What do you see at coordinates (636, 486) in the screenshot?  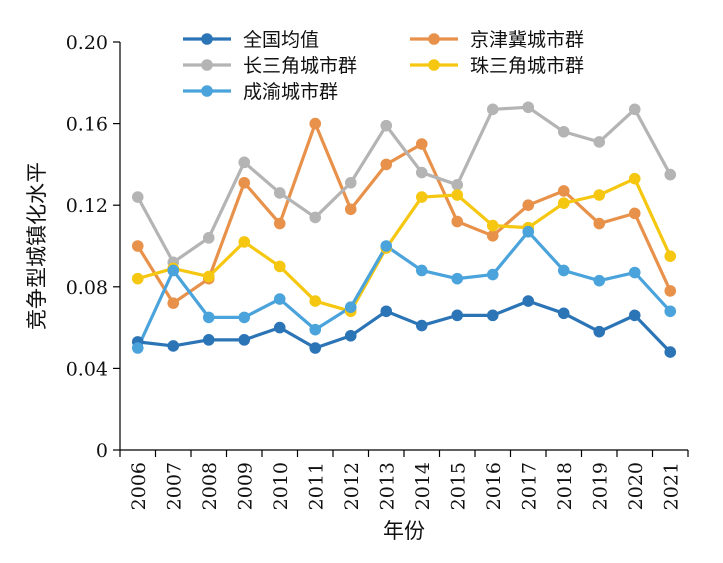 I see `x-tick-label: 2020` at bounding box center [636, 486].